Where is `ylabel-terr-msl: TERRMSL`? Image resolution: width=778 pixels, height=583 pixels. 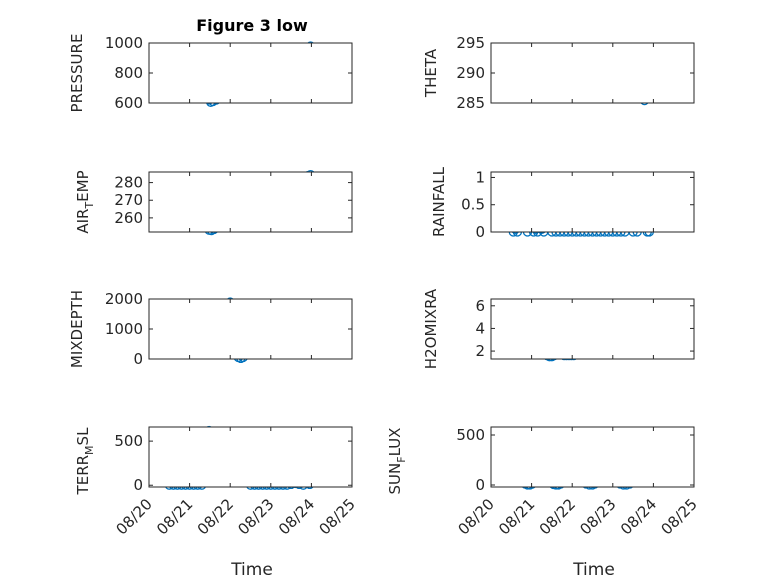 ylabel-terr-msl: TERRMSL is located at coordinates (85, 461).